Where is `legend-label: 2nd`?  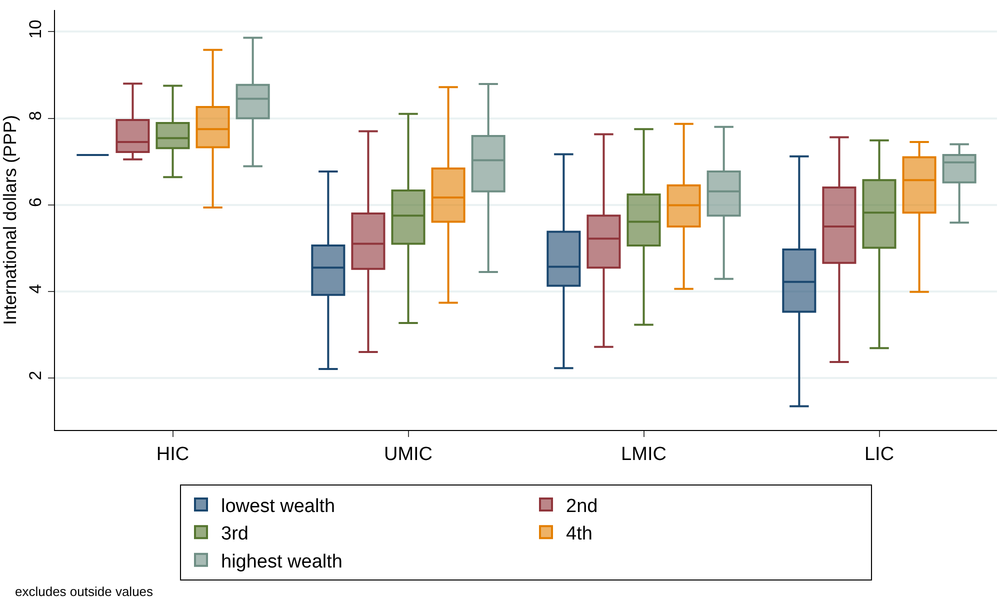 legend-label: 2nd is located at coordinates (582, 506).